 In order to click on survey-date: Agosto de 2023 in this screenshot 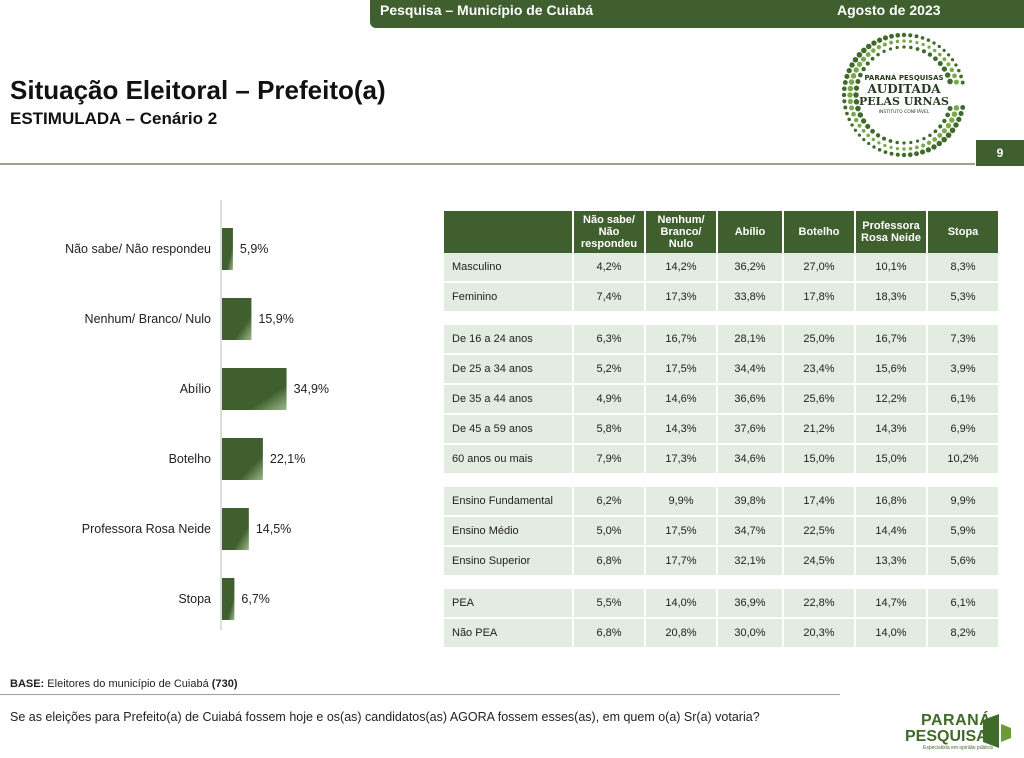, I will do `click(889, 10)`.